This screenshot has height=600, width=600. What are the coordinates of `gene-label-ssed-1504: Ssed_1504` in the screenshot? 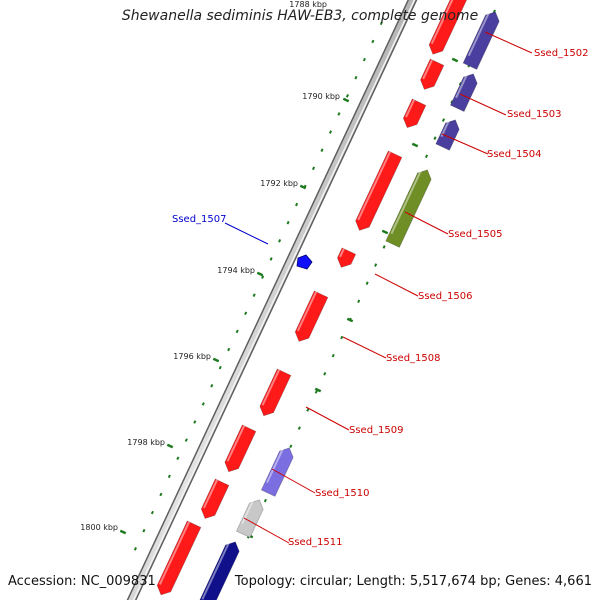 It's located at (514, 154).